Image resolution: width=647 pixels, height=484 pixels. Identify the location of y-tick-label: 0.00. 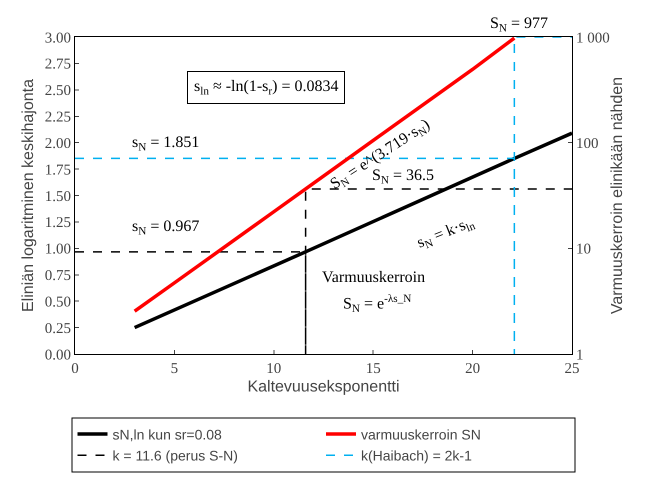
(57, 355).